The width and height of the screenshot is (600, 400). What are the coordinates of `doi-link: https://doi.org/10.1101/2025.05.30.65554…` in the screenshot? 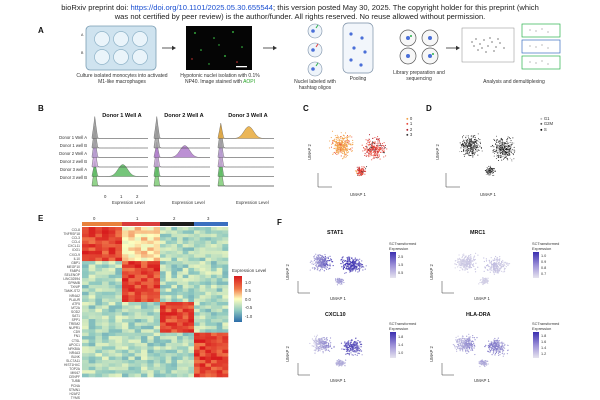 It's located at (202, 7).